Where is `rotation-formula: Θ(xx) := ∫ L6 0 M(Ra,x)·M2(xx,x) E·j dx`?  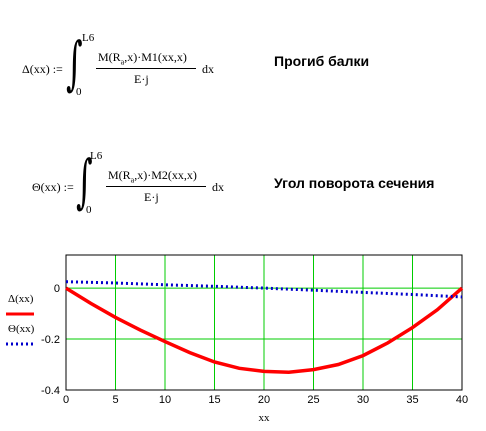 rotation-formula: Θ(xx) := ∫ L6 0 M(Ra,x)·M2(xx,x) E·j dx is located at coordinates (130, 190).